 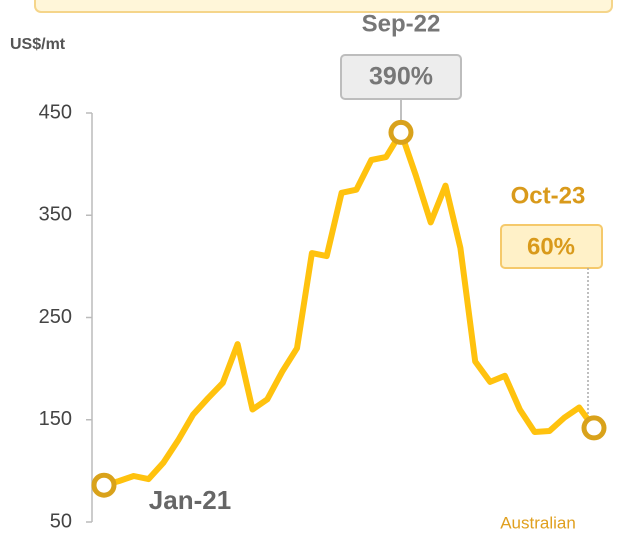 I want to click on end-annotation: 60%, so click(x=551, y=246).